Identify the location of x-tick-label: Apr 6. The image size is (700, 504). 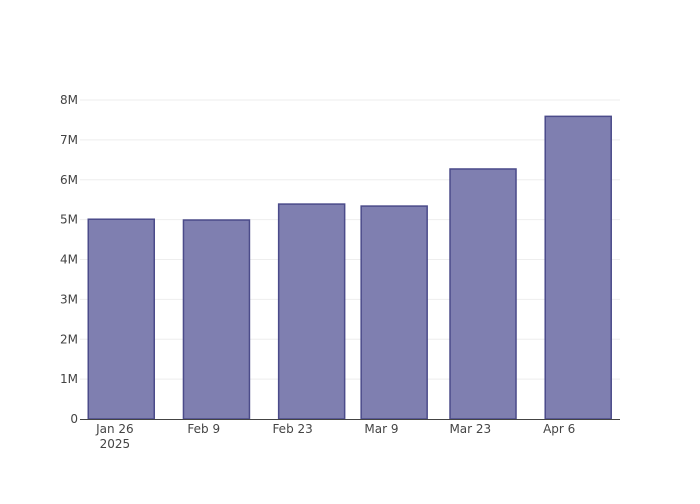
(559, 429).